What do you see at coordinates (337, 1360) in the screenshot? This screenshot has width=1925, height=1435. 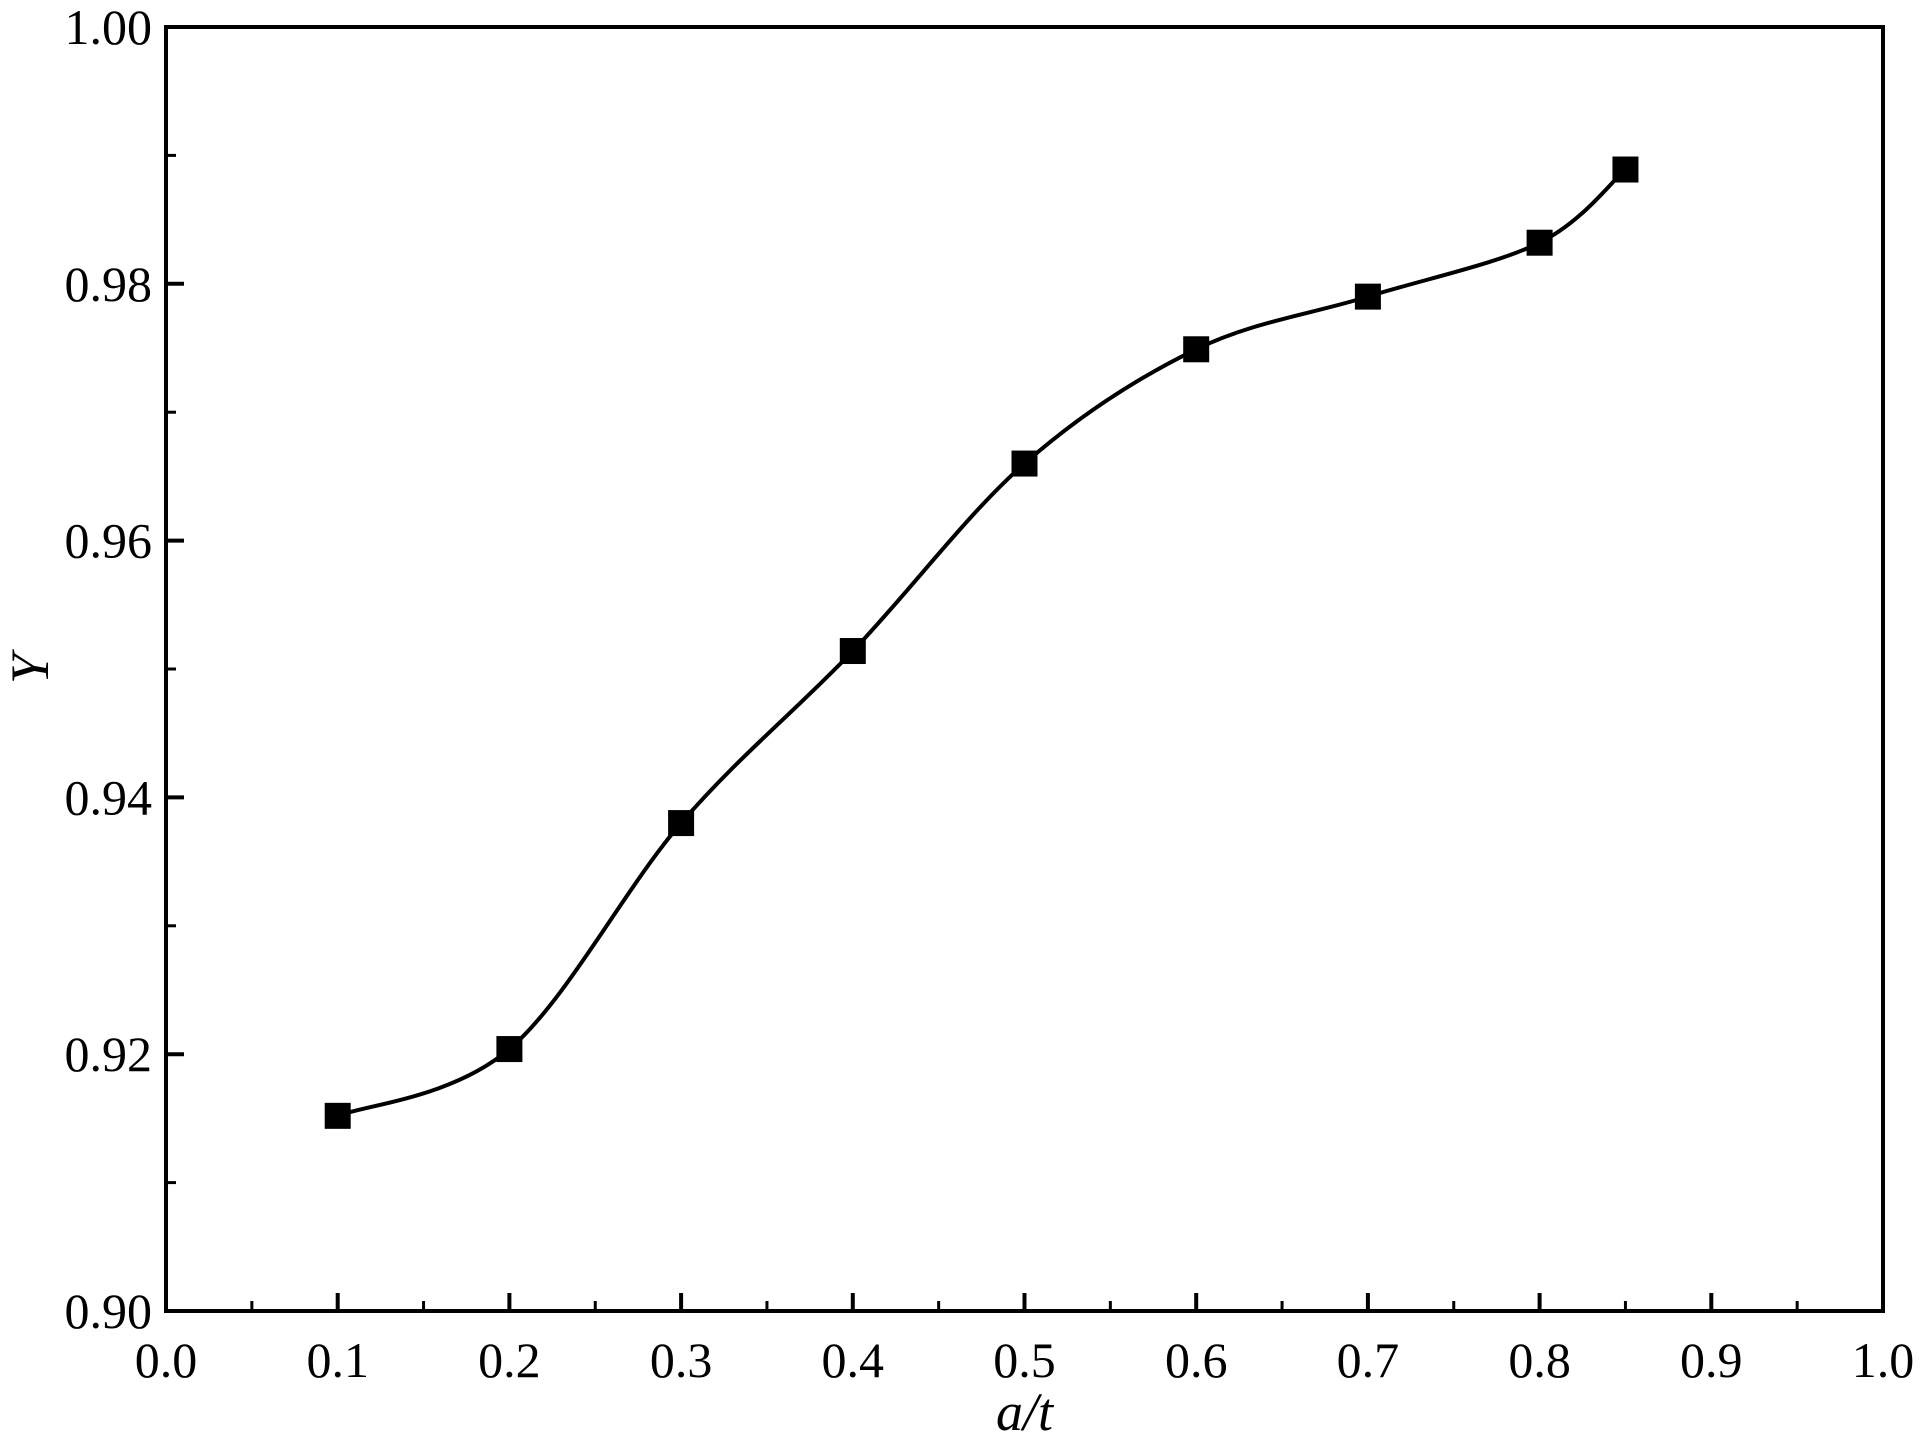 I see `x-tick-label: 0.1` at bounding box center [337, 1360].